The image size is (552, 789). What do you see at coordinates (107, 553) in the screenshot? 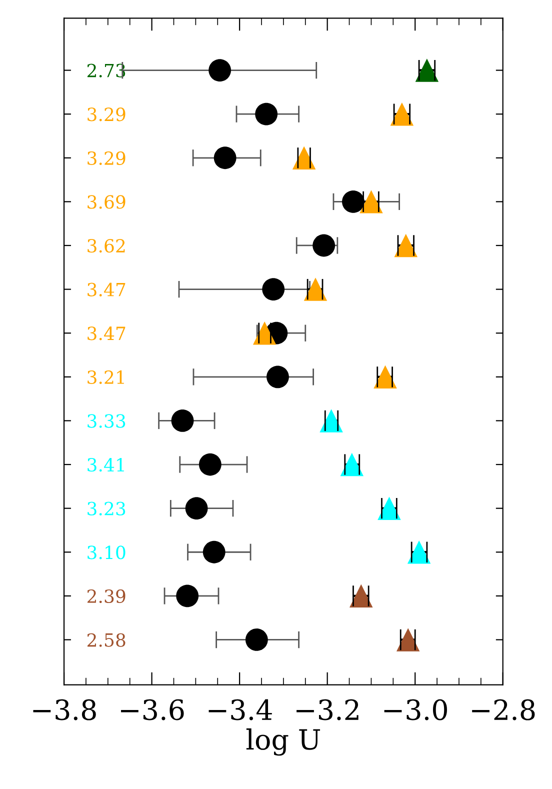
I see `y-tick-label: 3.10` at bounding box center [107, 553].